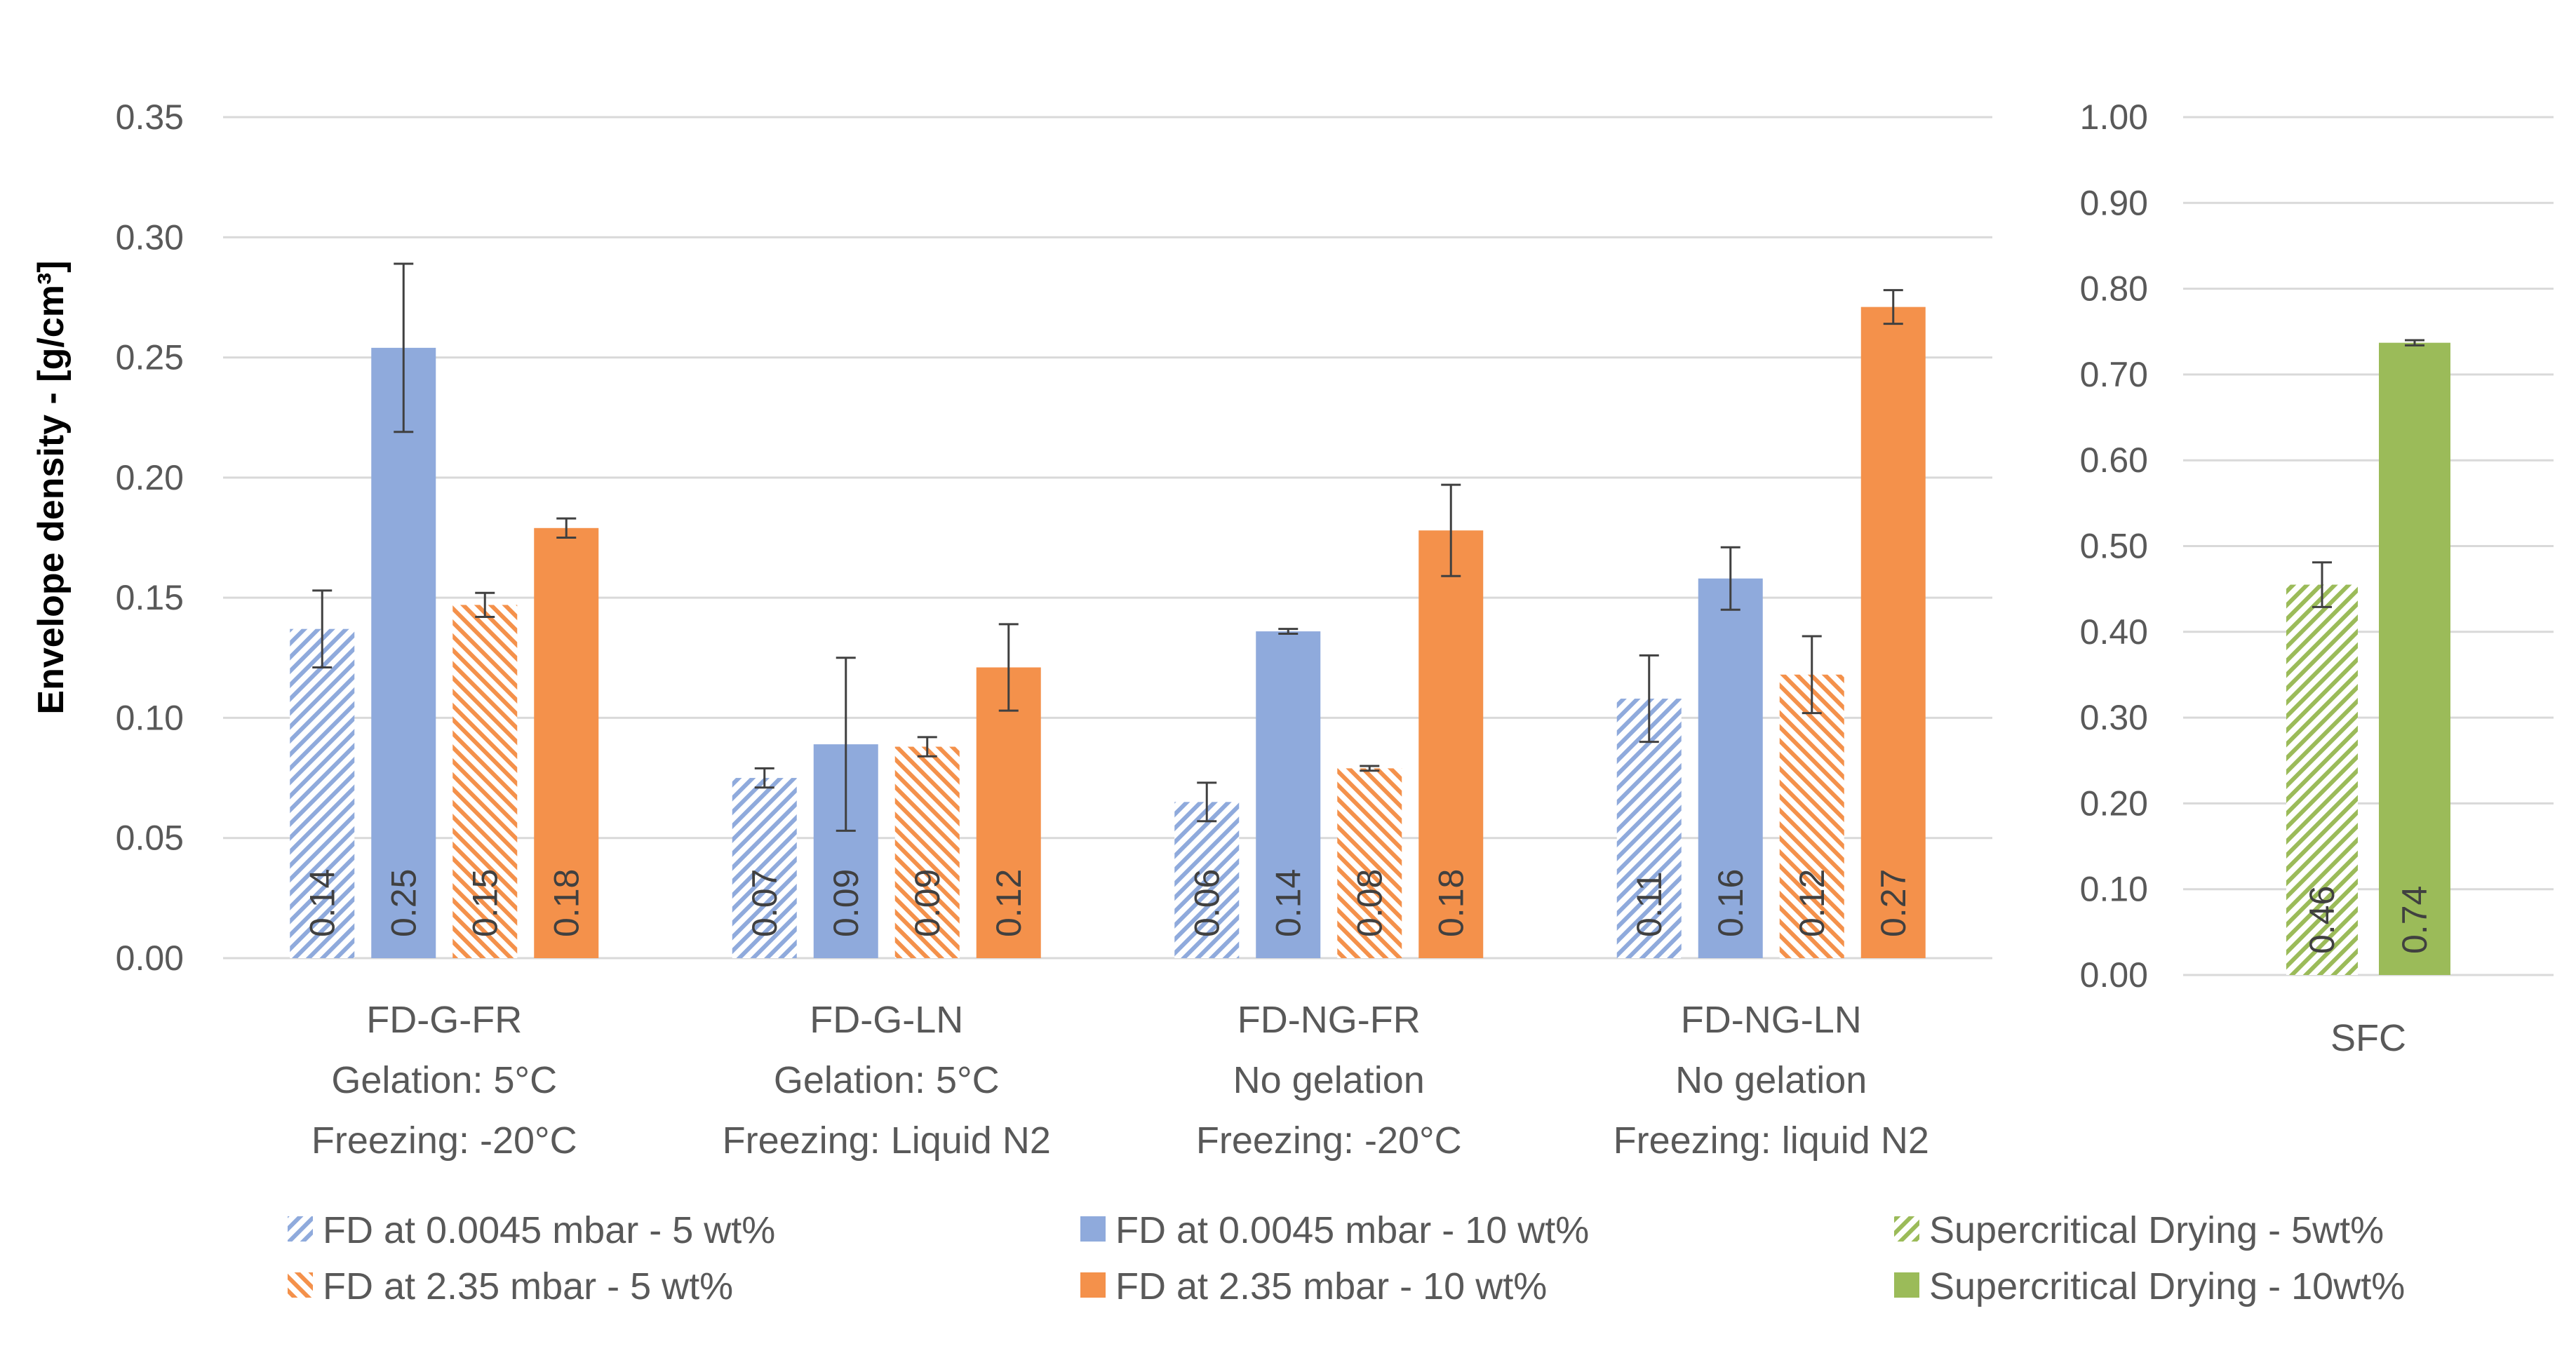  What do you see at coordinates (2114, 460) in the screenshot?
I see `y-tick-label: 0.60` at bounding box center [2114, 460].